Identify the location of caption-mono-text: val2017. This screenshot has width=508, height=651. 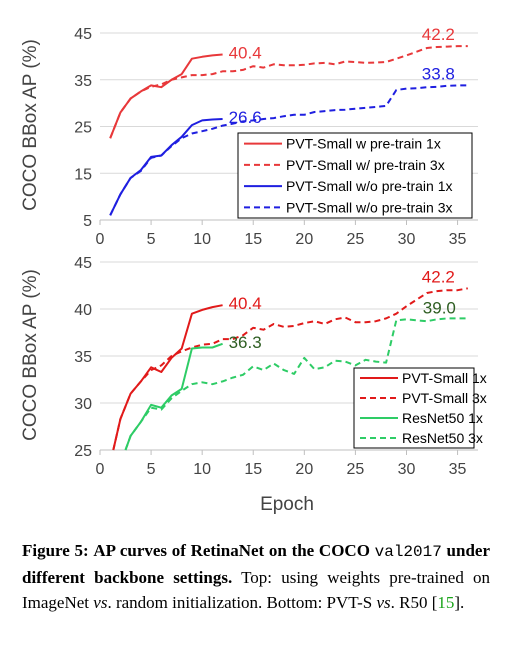
(408, 552).